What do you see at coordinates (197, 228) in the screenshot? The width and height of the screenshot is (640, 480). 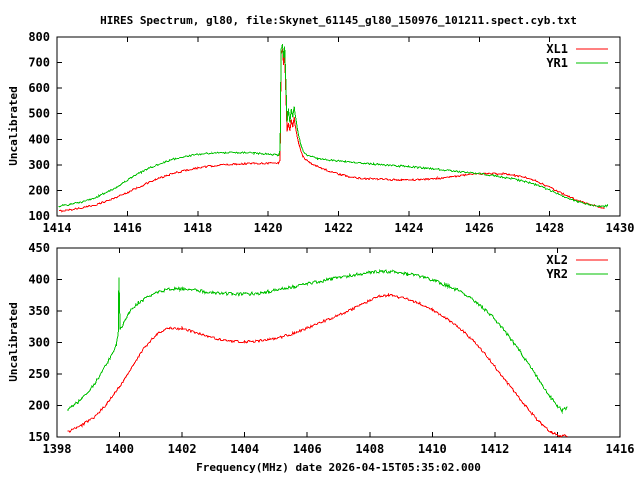 I see `x-tick-label: 1418` at bounding box center [197, 228].